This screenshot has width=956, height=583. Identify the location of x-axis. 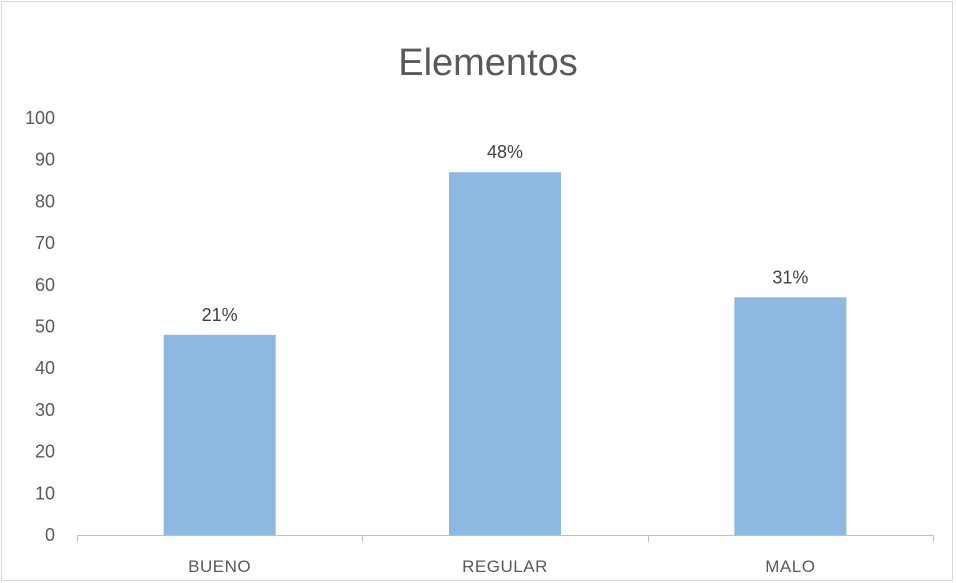
(505, 538).